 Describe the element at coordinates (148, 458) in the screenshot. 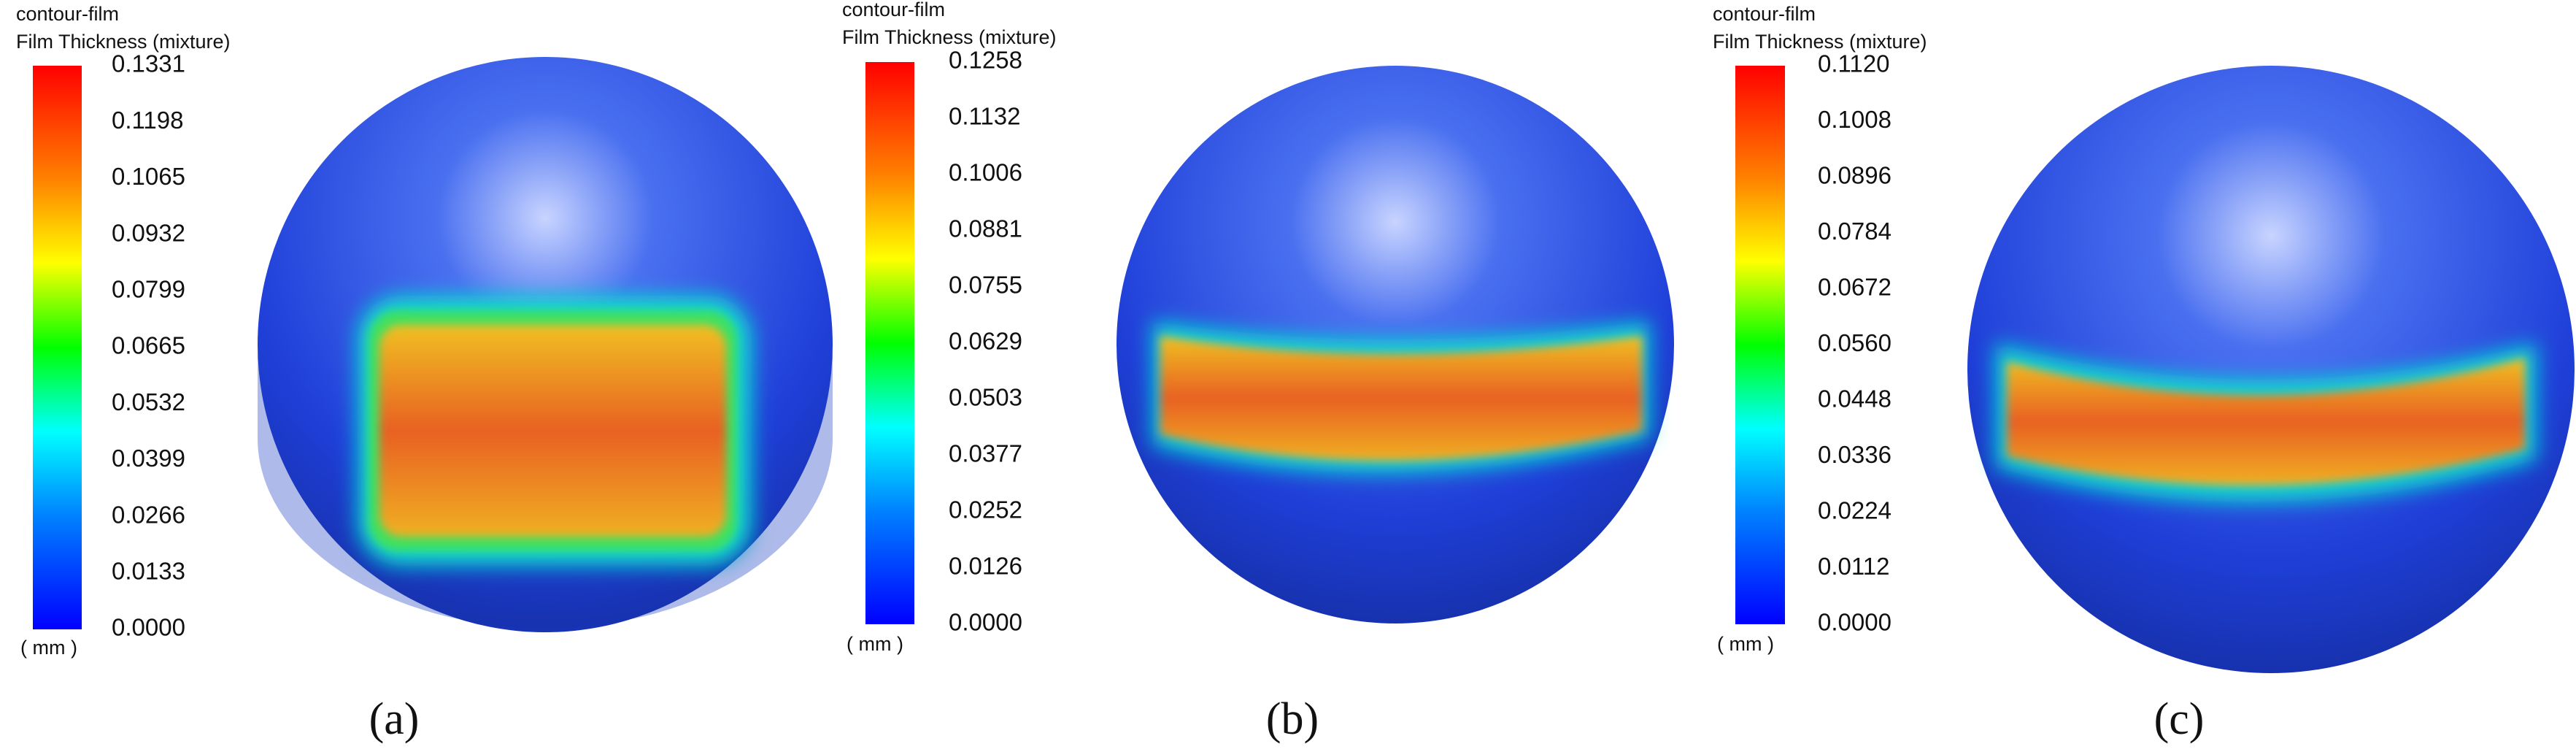

I see `colorbar-tick-label: 0.0399` at that location.